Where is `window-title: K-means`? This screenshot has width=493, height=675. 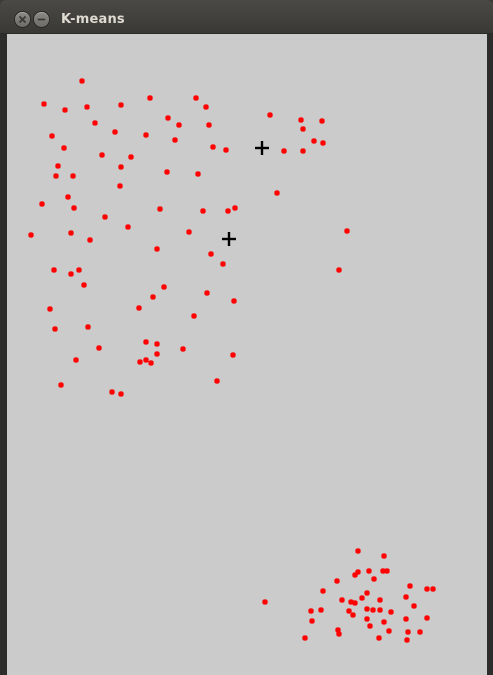 window-title: K-means is located at coordinates (93, 19).